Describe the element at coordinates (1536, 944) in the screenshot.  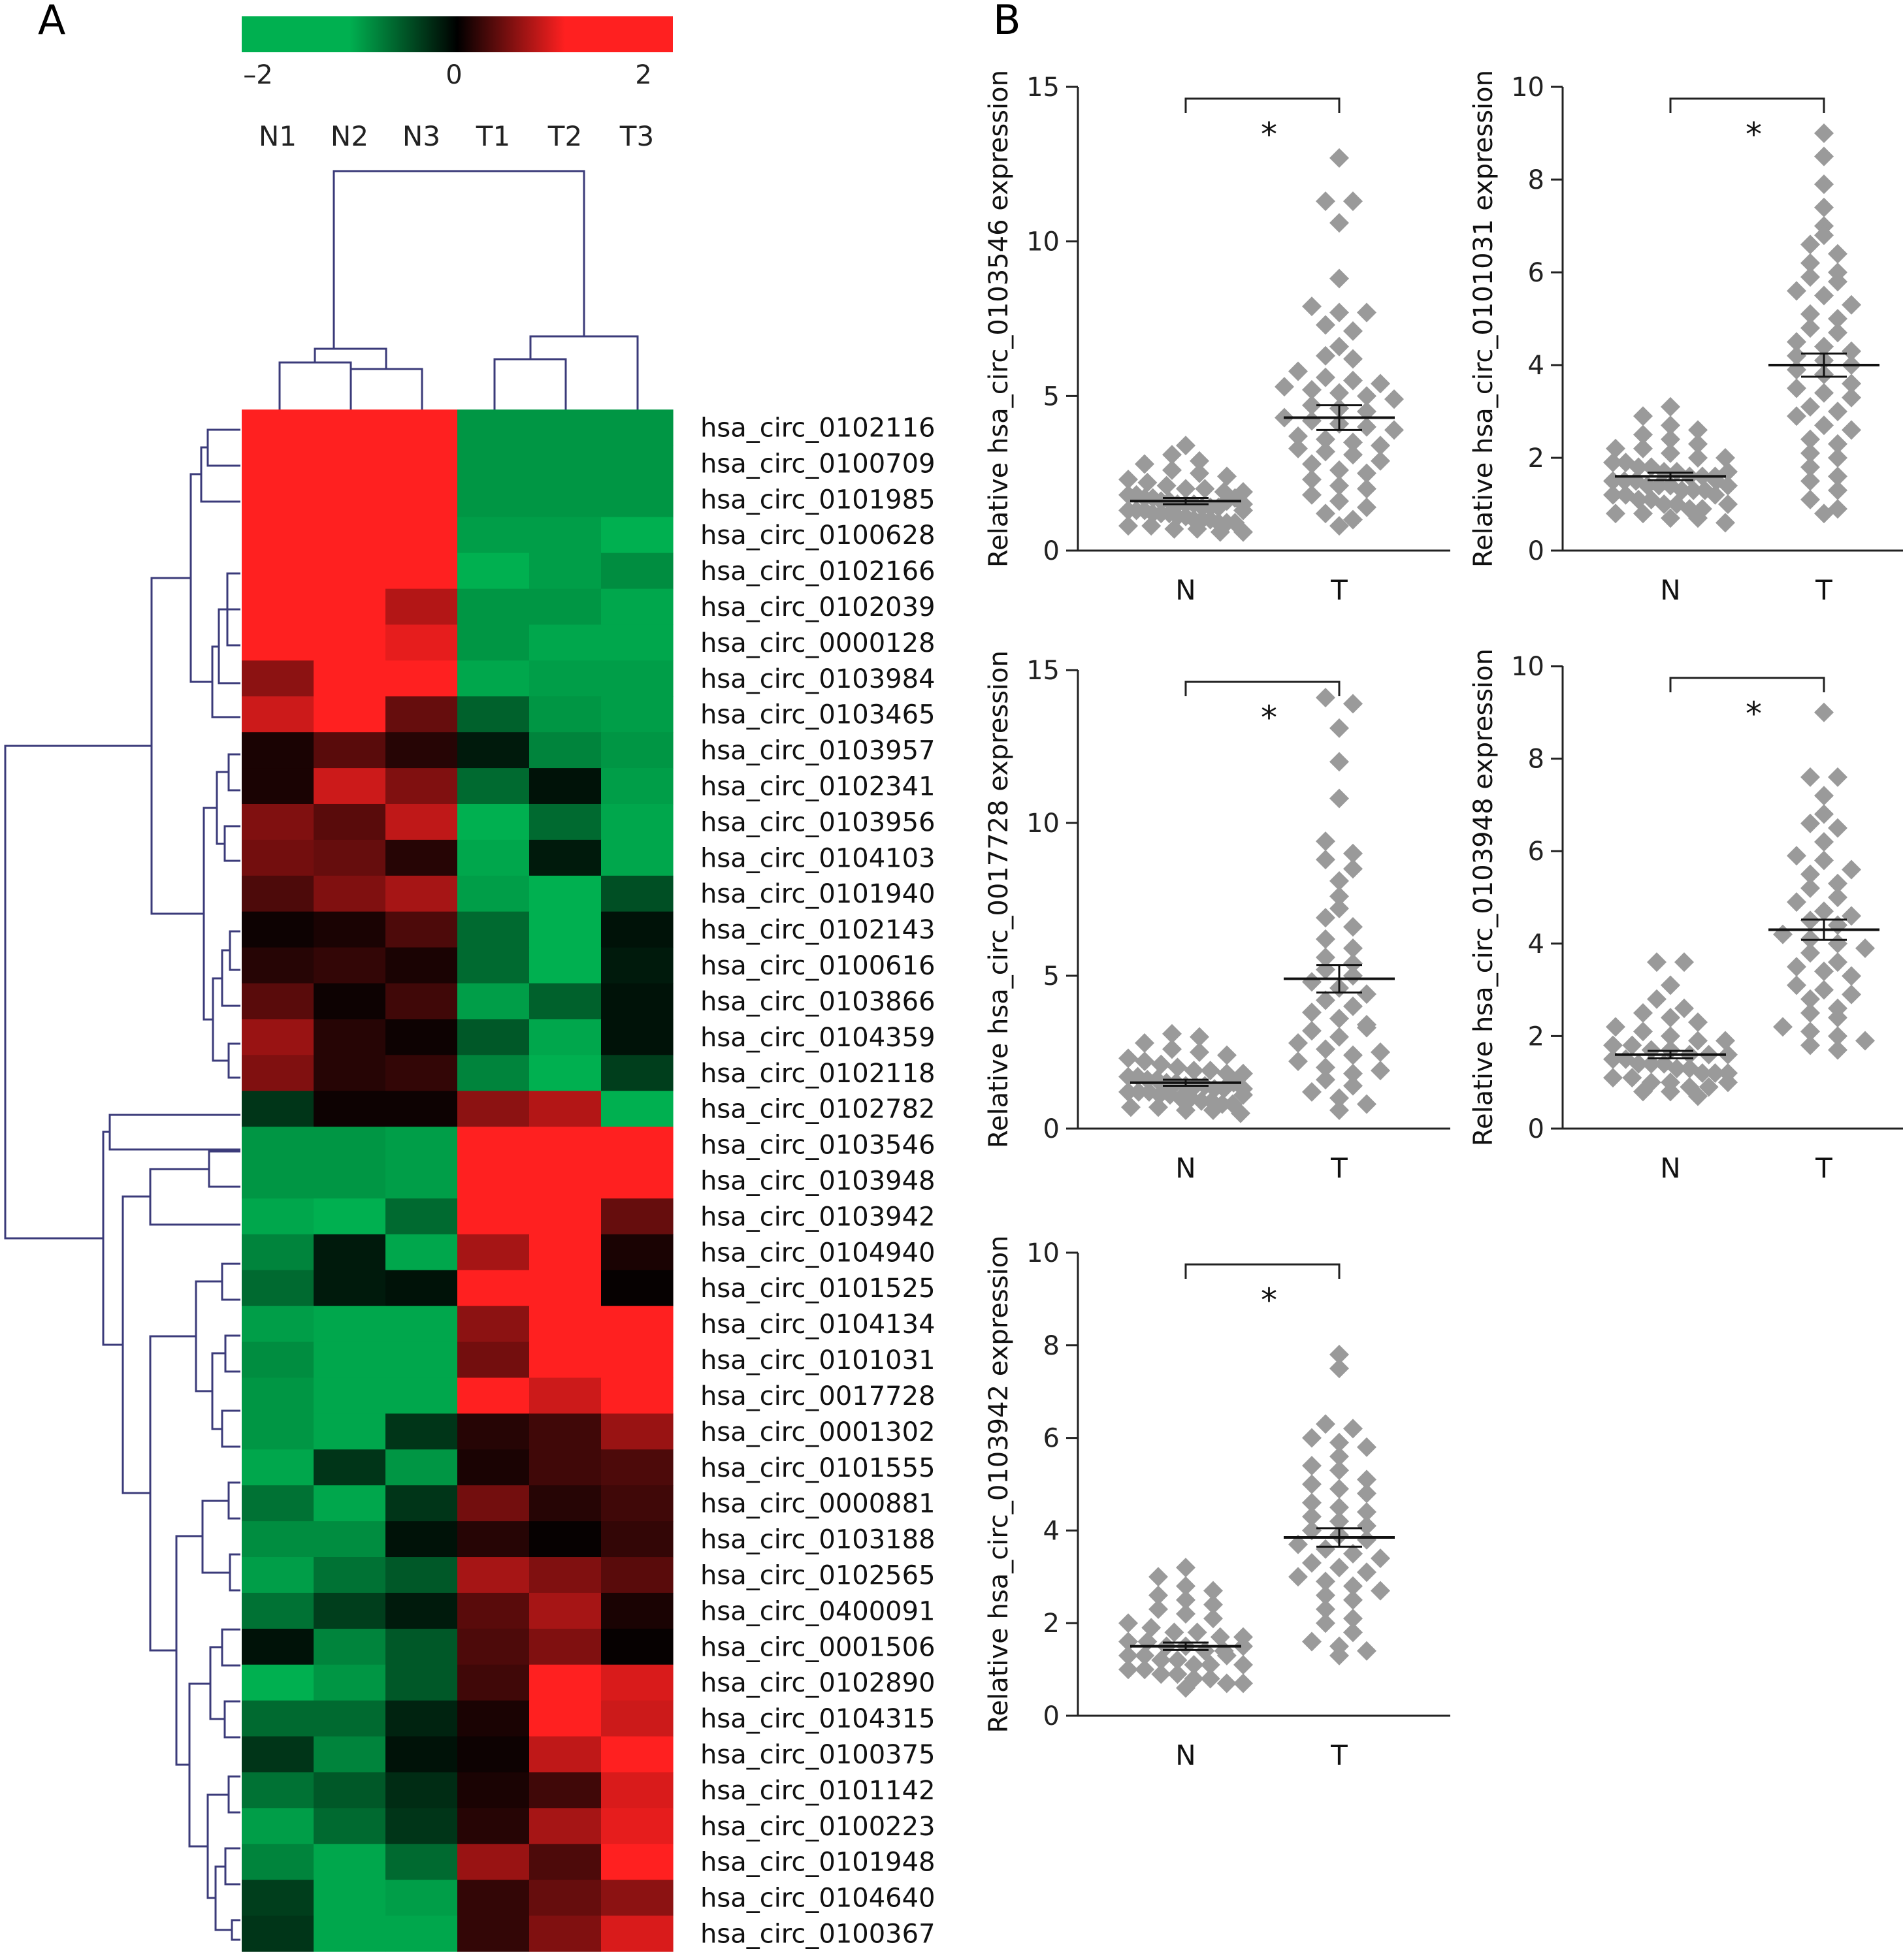
I see `y-tick-label: 4` at that location.